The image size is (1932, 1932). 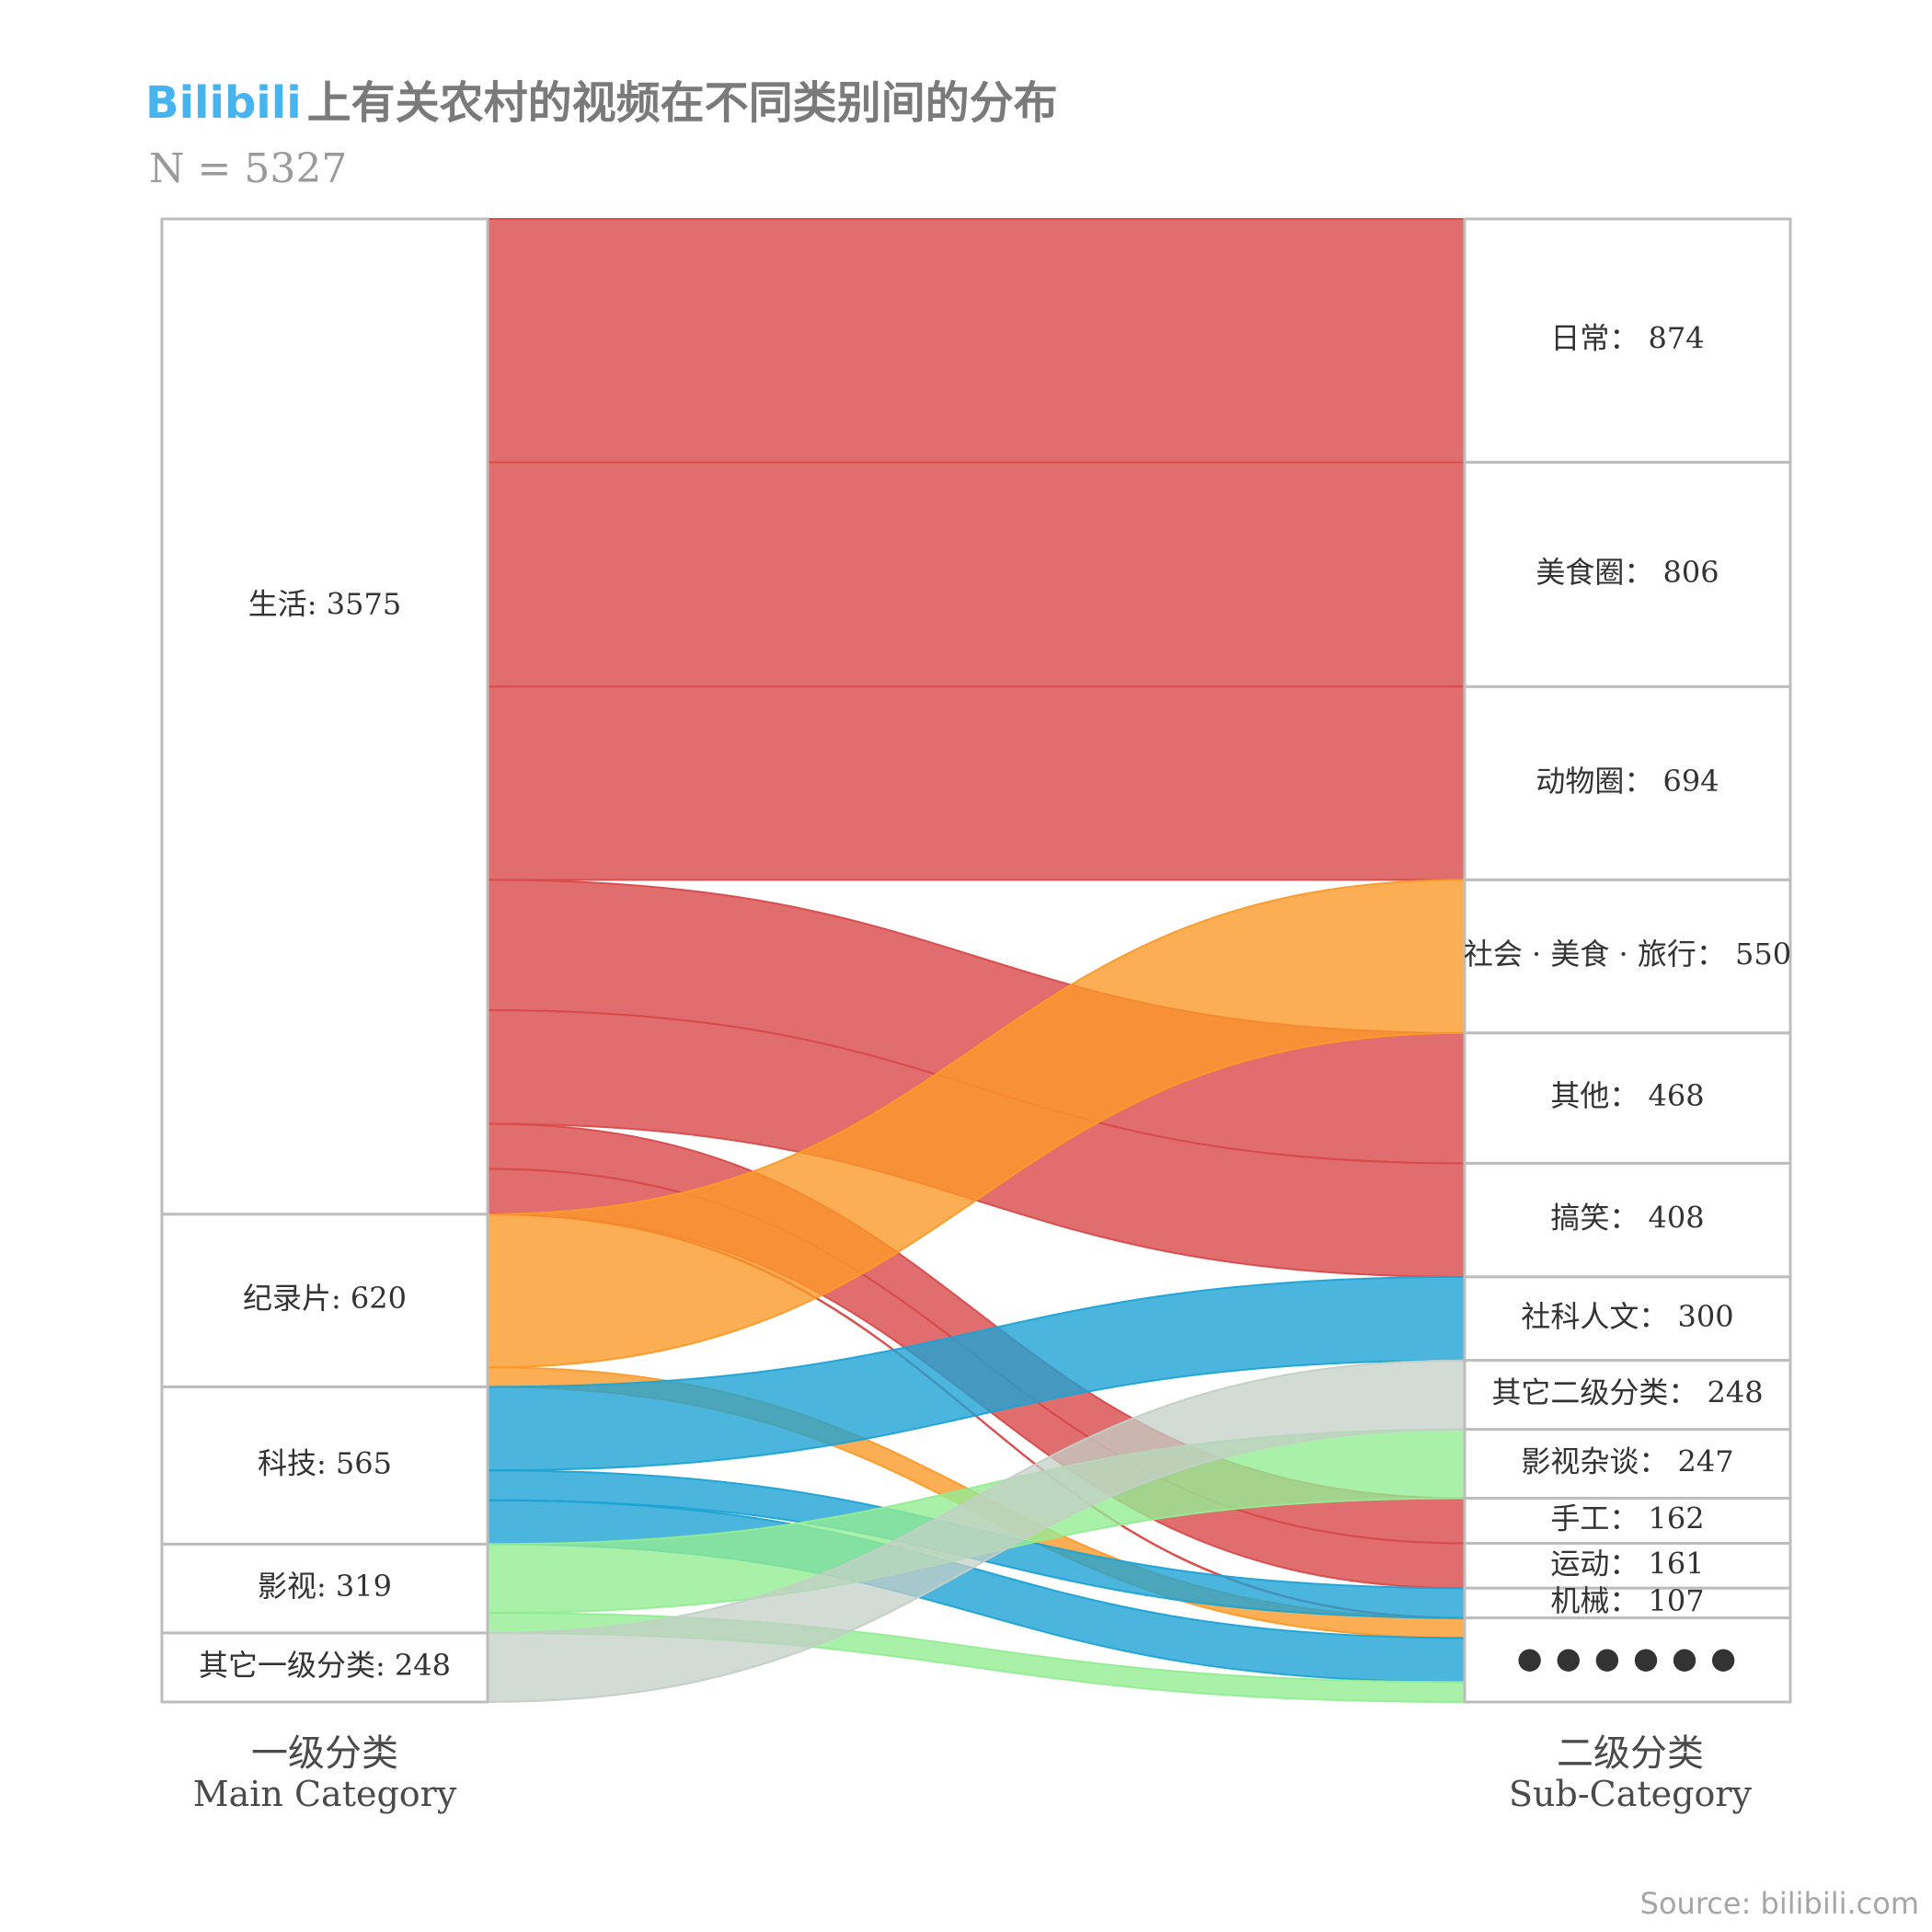 I want to click on brand-name: Bilibili, so click(x=223, y=103).